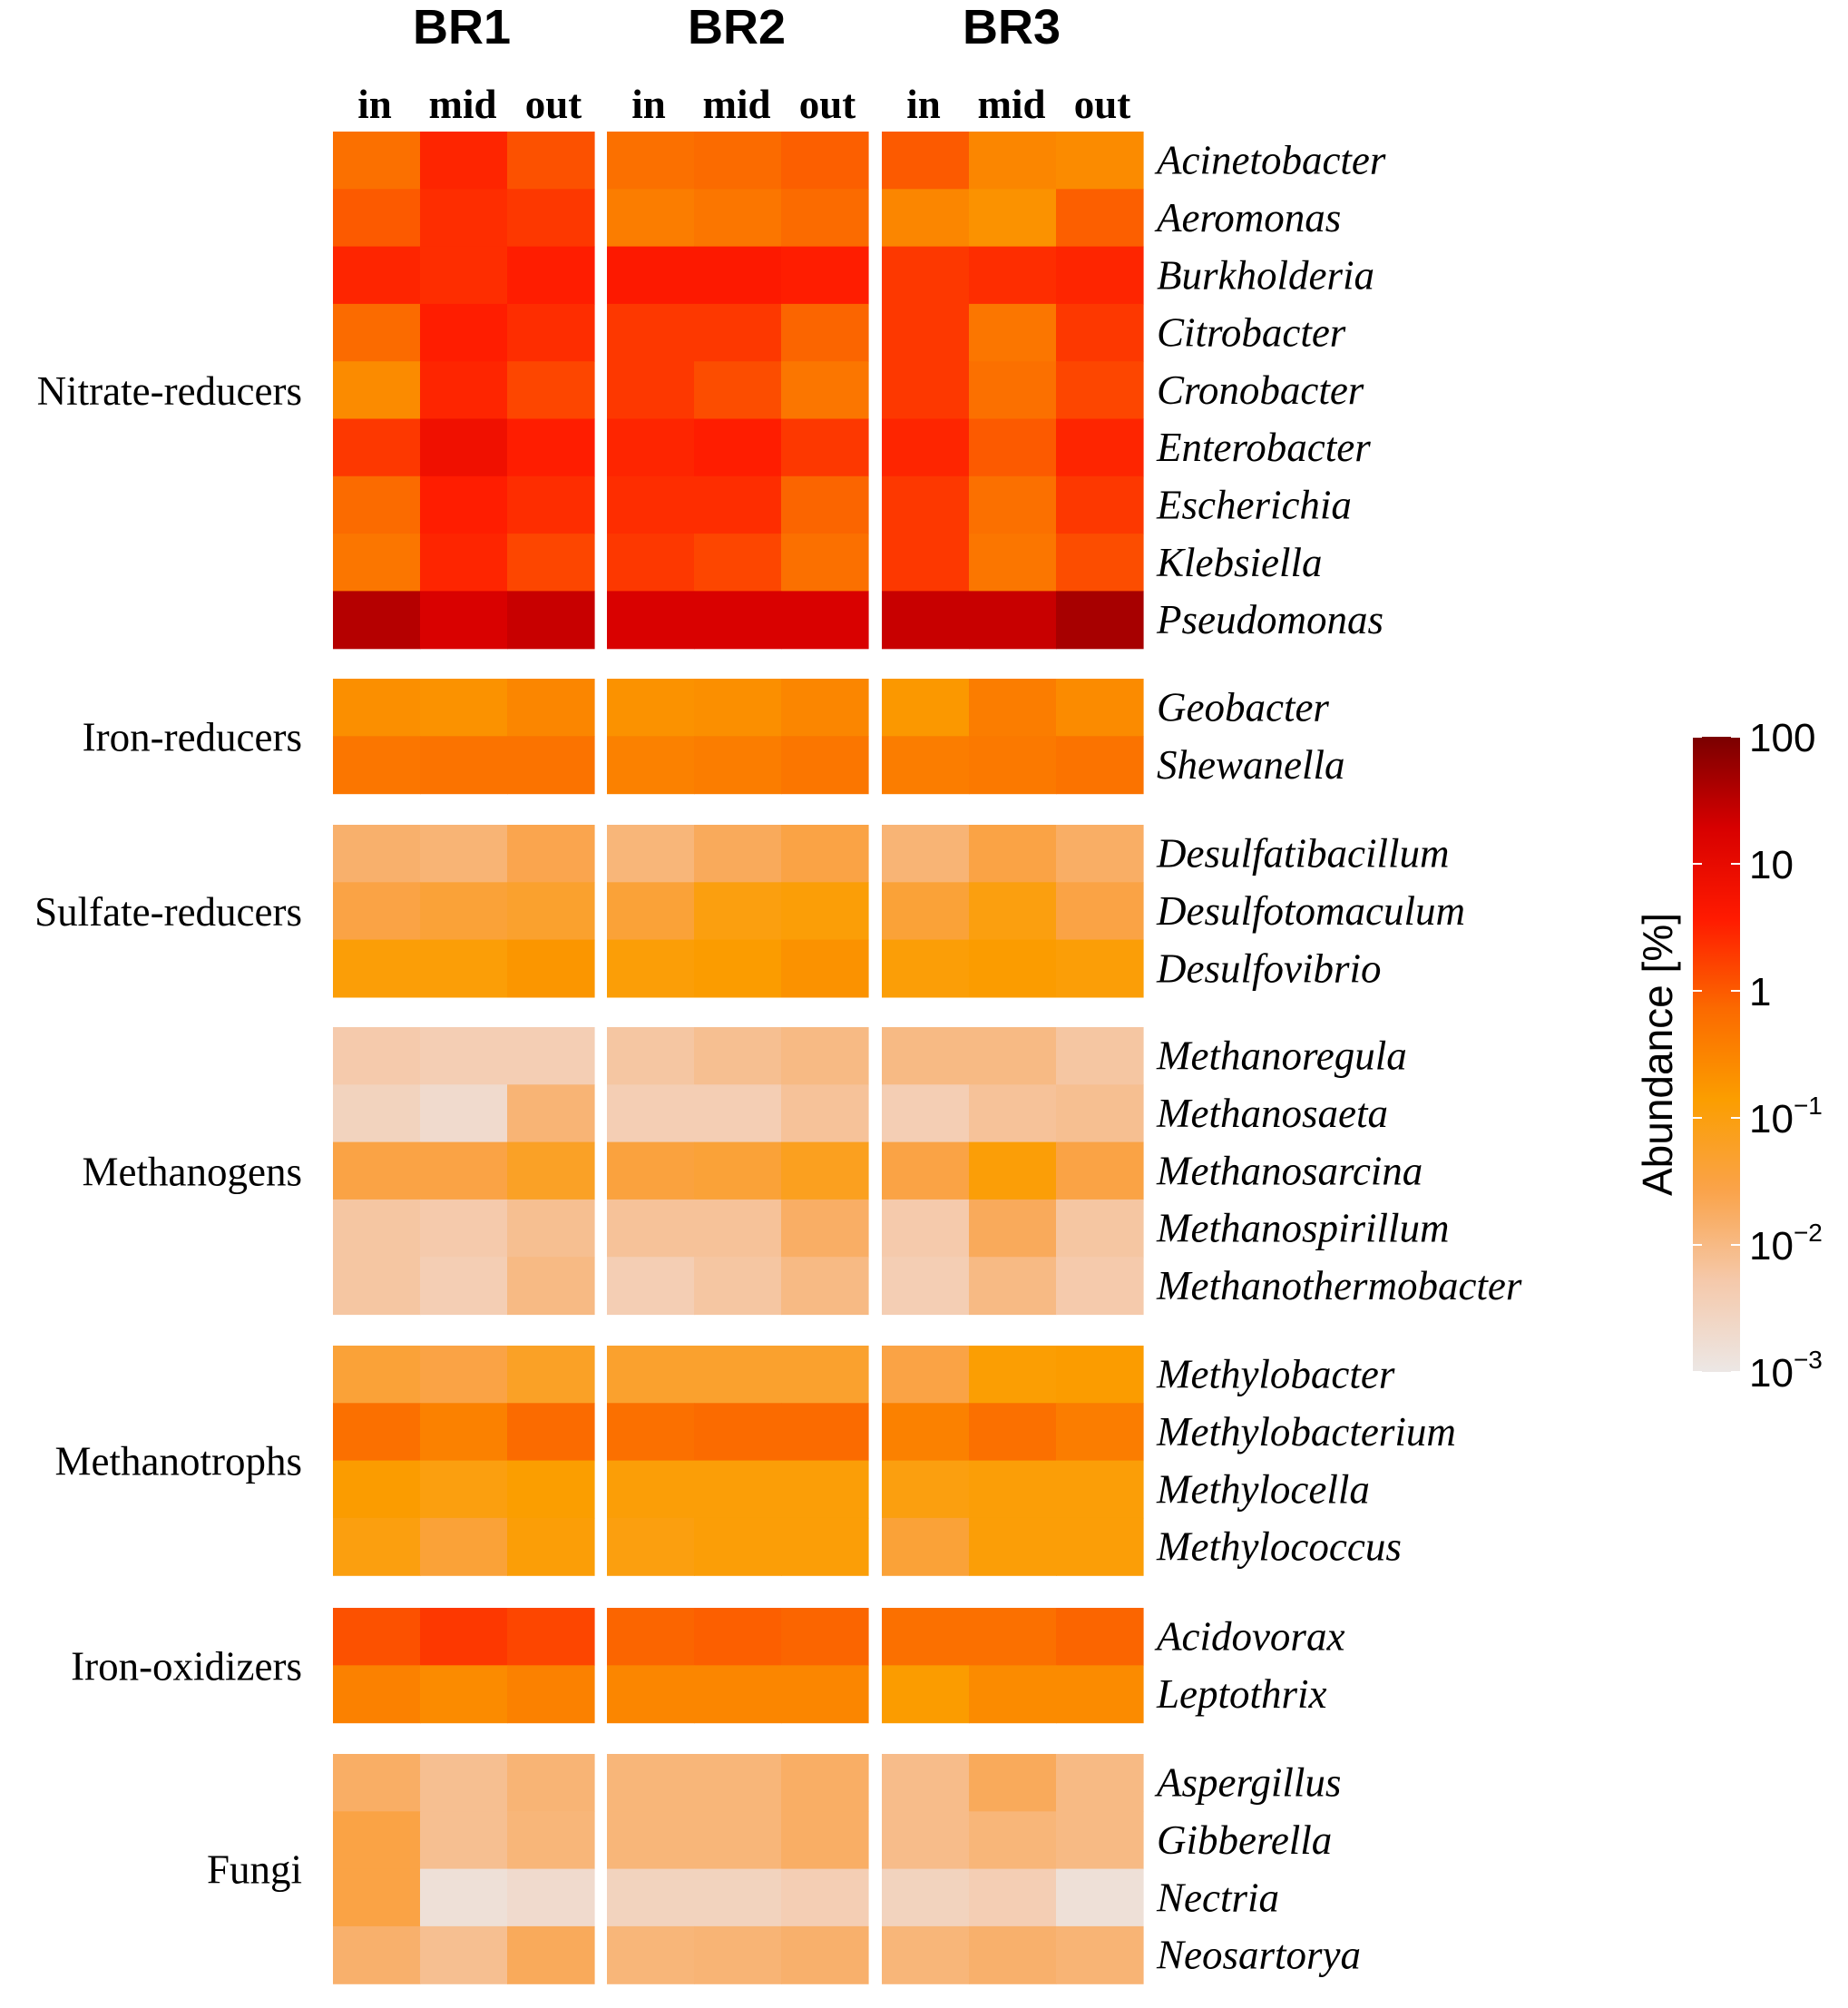 The height and width of the screenshot is (2008, 1848). Describe the element at coordinates (1760, 992) in the screenshot. I see `colorbar-tick-label: 1` at that location.